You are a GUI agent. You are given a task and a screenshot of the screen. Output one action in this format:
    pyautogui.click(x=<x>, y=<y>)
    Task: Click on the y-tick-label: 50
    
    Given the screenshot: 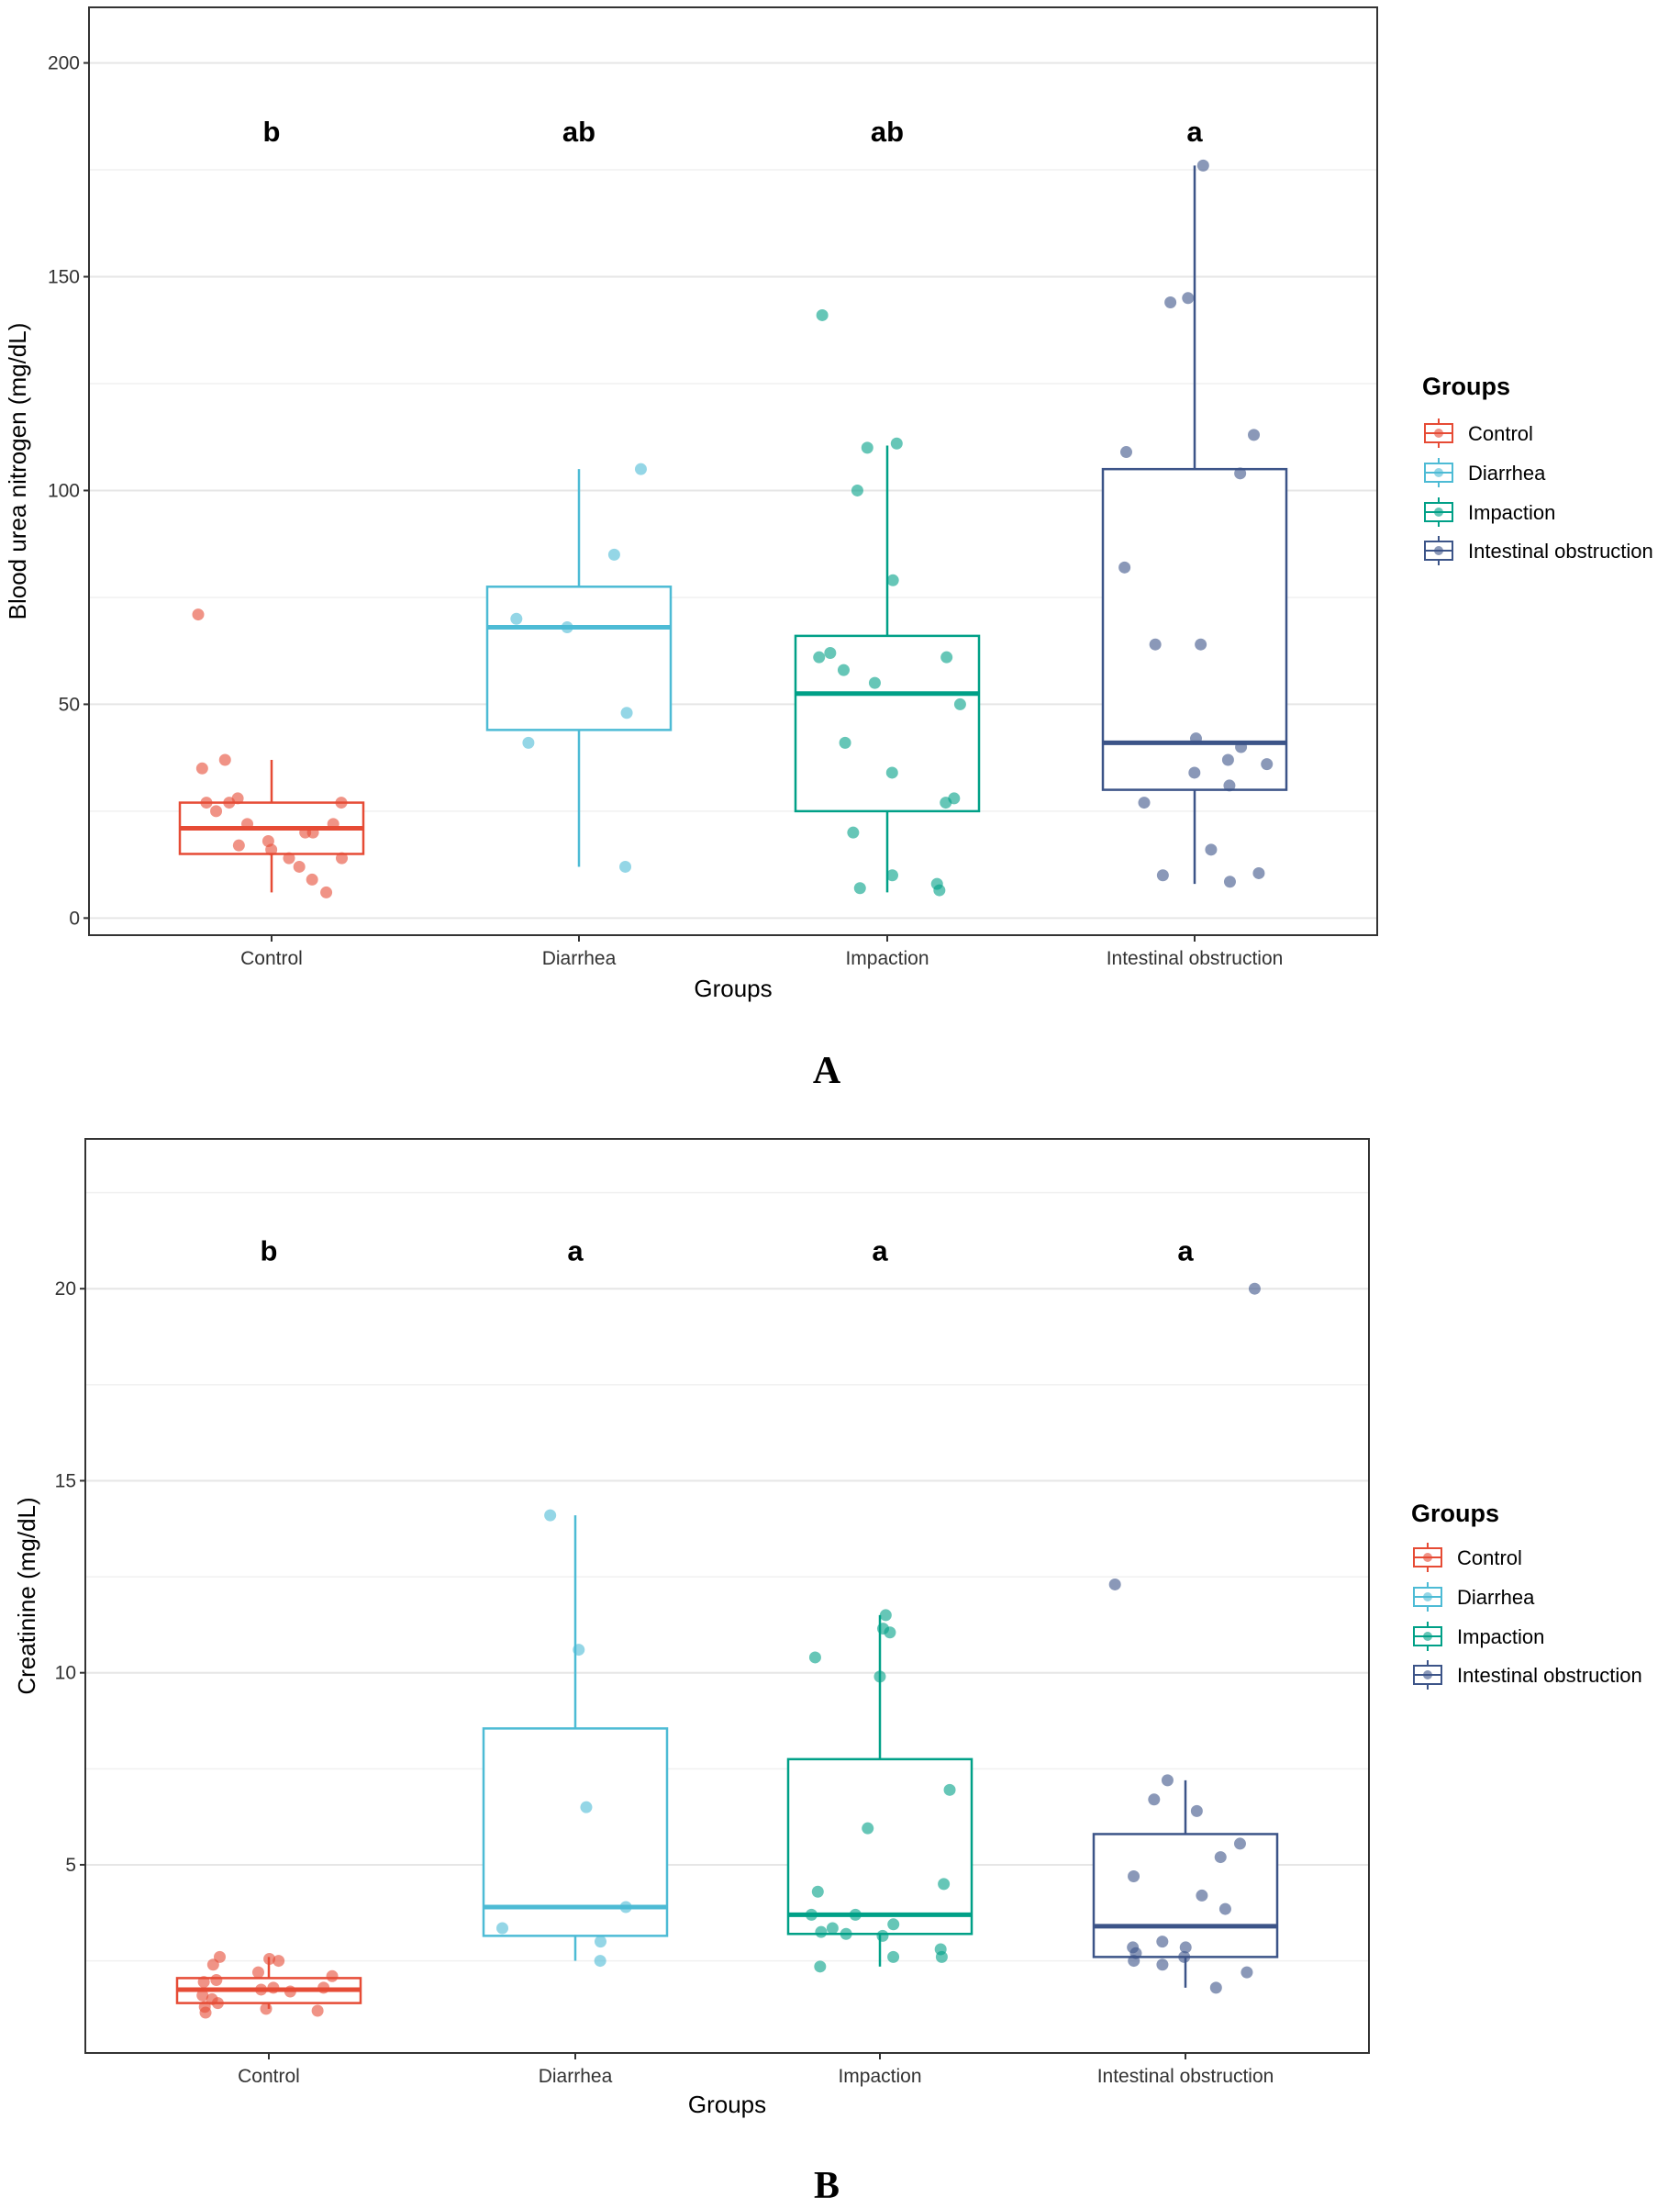 What is the action you would take?
    pyautogui.click(x=69, y=705)
    